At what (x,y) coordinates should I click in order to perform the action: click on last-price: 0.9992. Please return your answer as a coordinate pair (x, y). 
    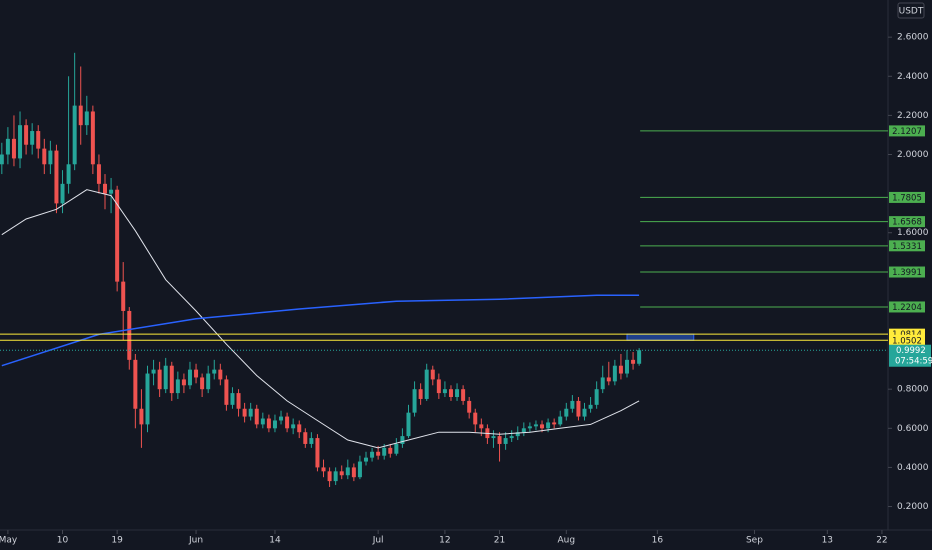
    Looking at the image, I should click on (911, 351).